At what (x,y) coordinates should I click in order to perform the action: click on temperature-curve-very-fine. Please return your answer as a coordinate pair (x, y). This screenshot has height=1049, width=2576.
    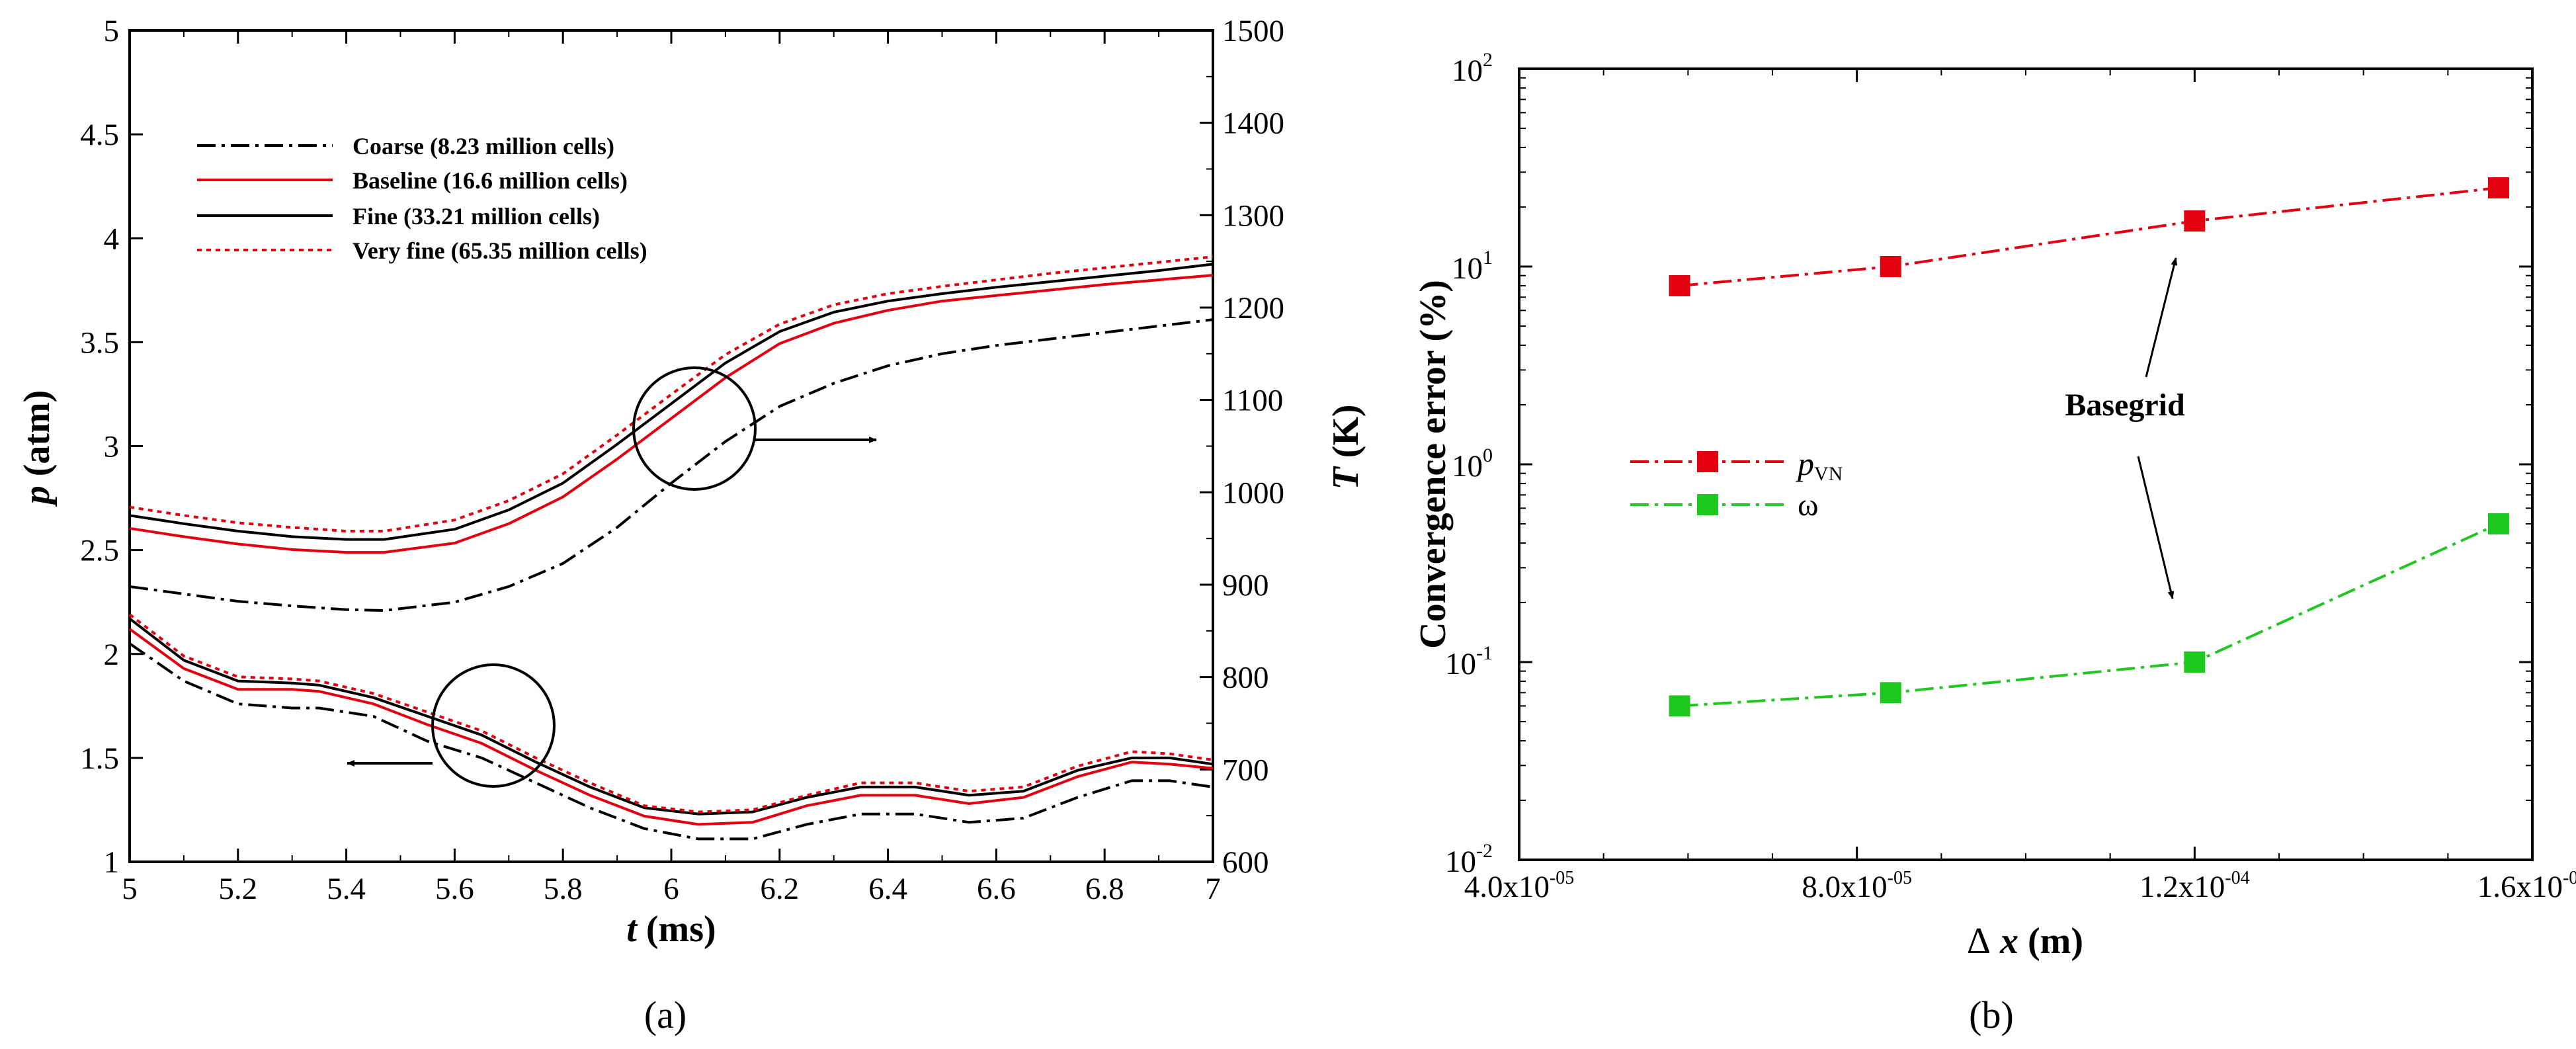
    Looking at the image, I should click on (671, 393).